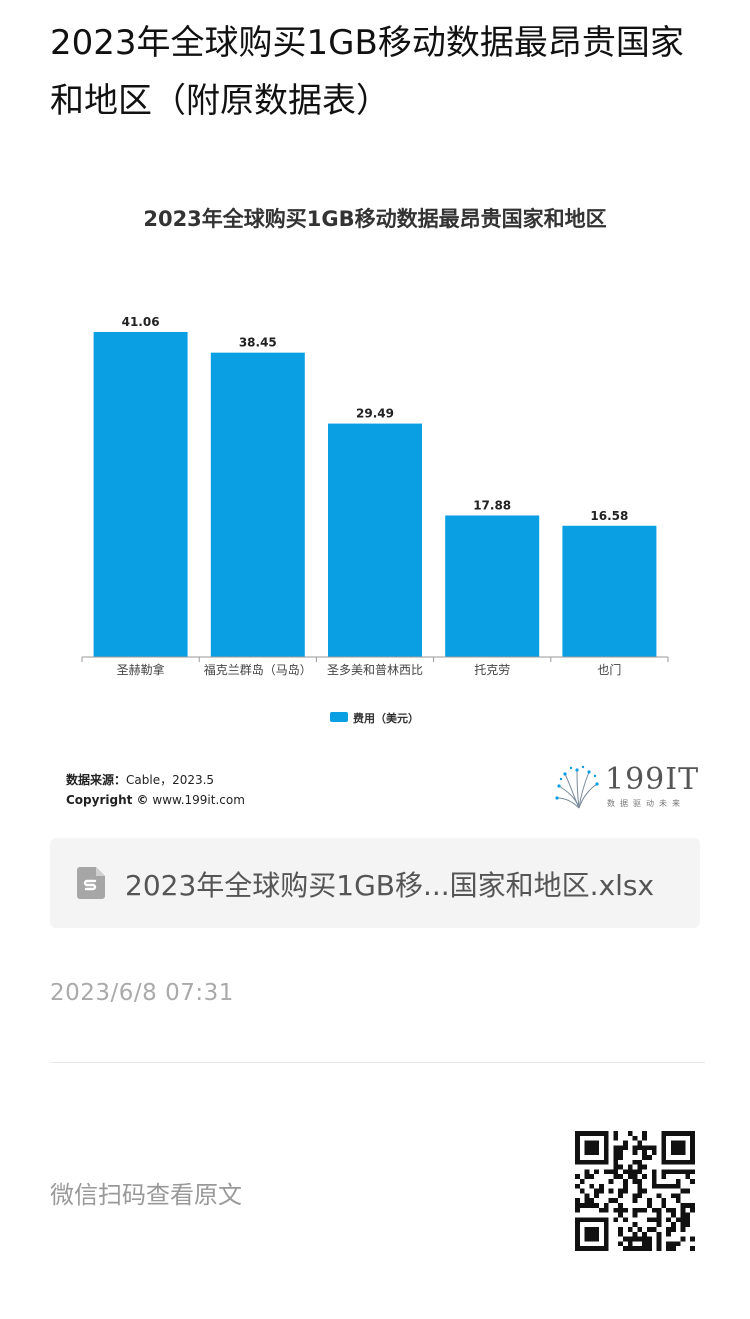  I want to click on article-title: 2023年全球购买1GB移动数据最昂贵国家和地区（附原数据表）, so click(367, 72).